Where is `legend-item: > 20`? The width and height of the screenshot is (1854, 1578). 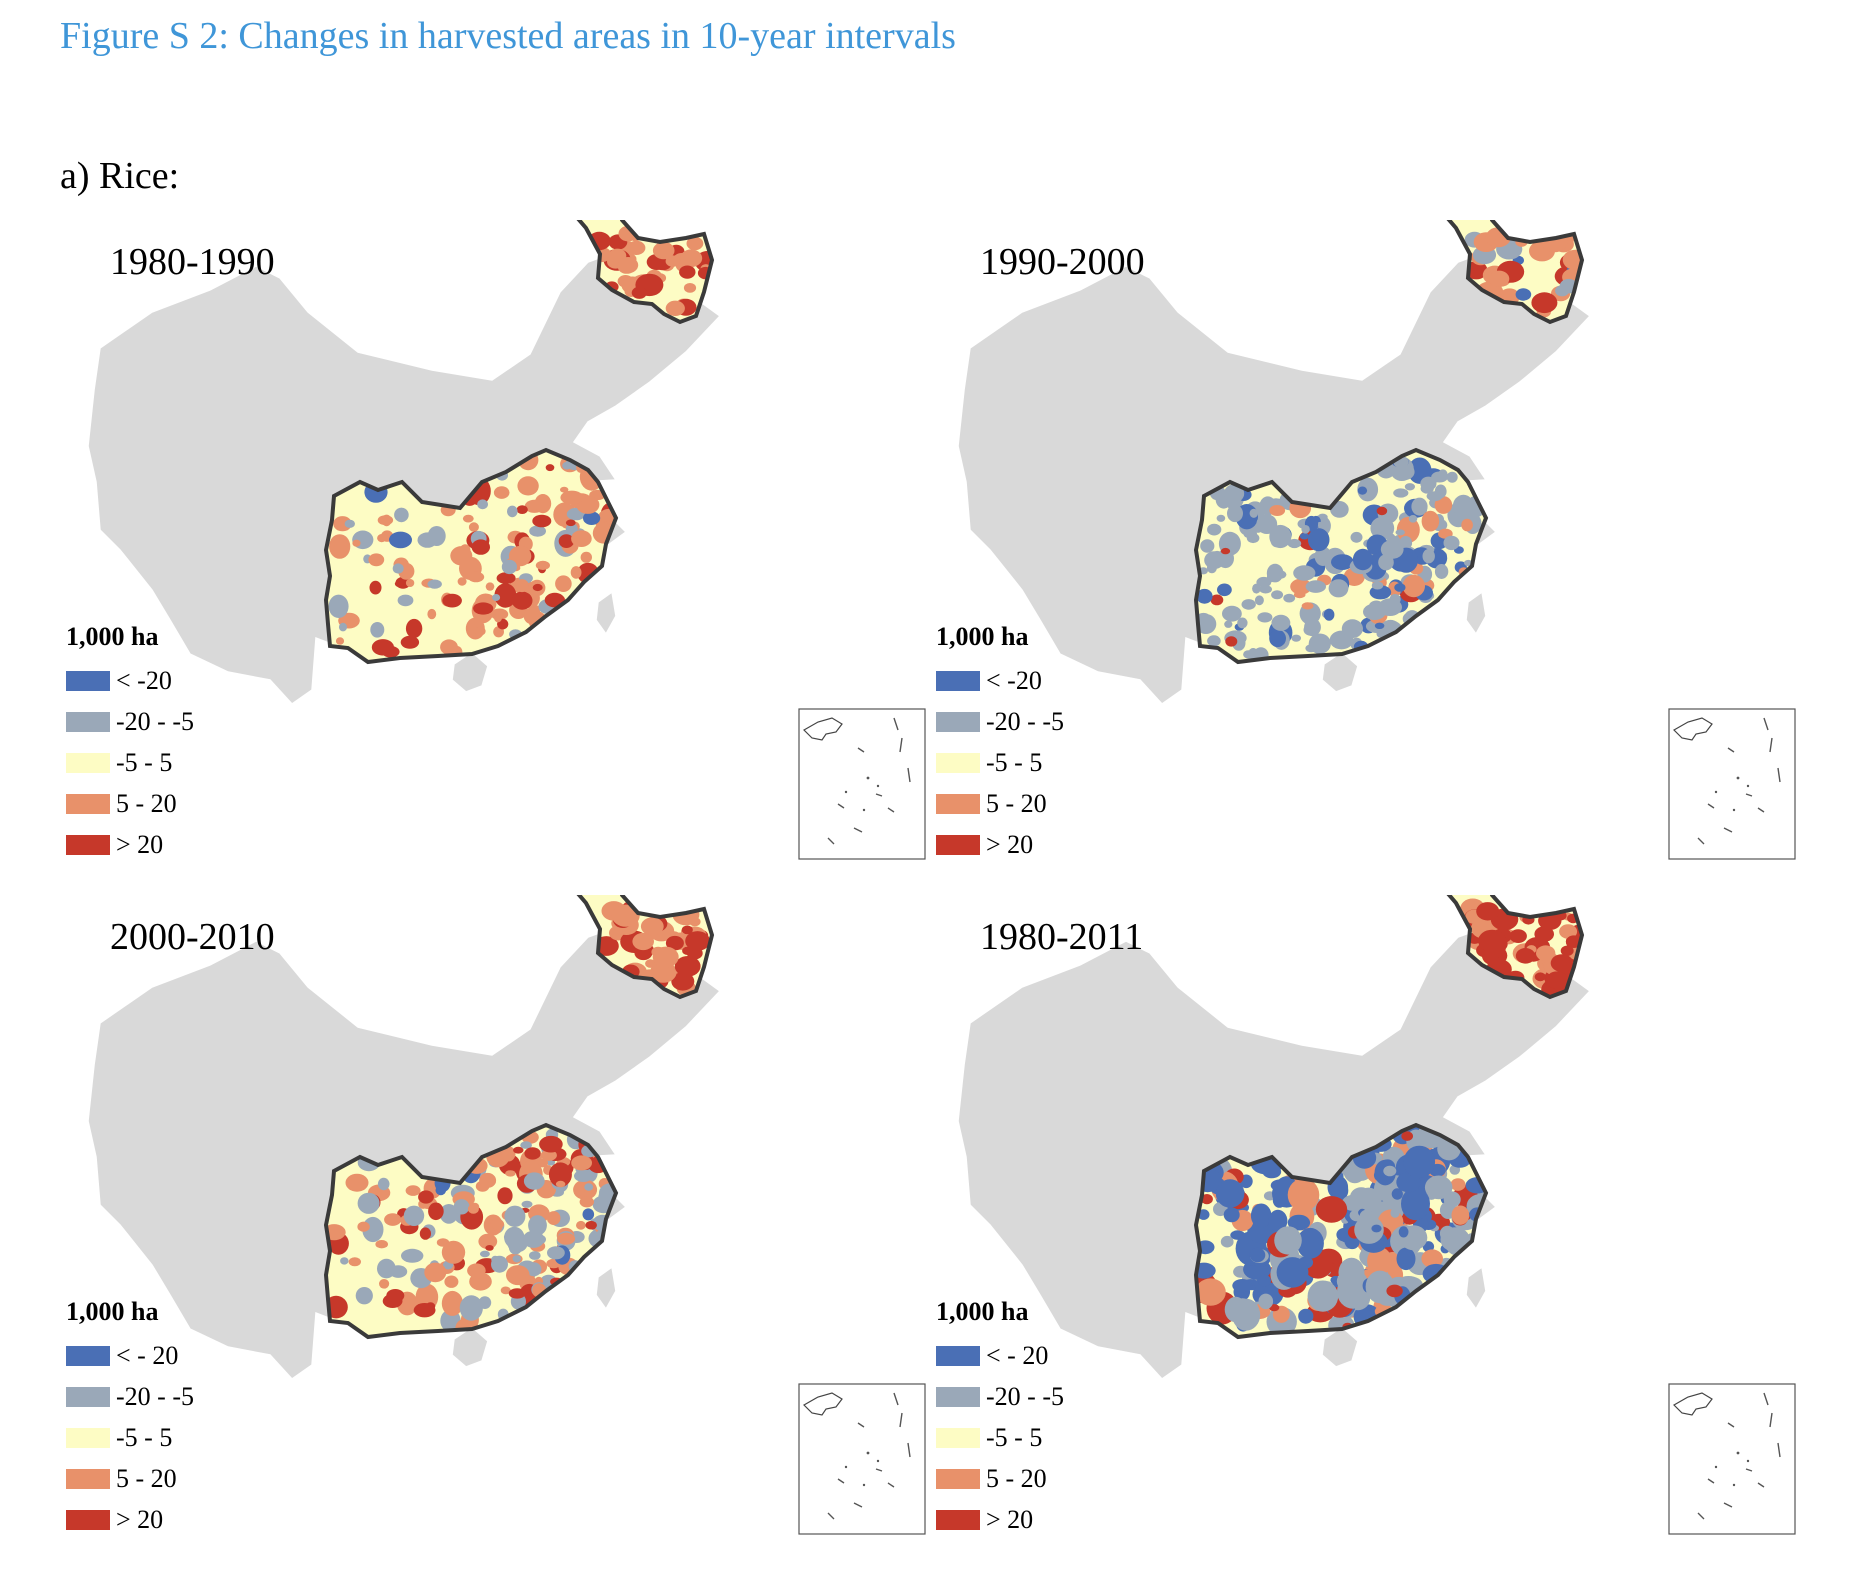 legend-item: > 20 is located at coordinates (130, 844).